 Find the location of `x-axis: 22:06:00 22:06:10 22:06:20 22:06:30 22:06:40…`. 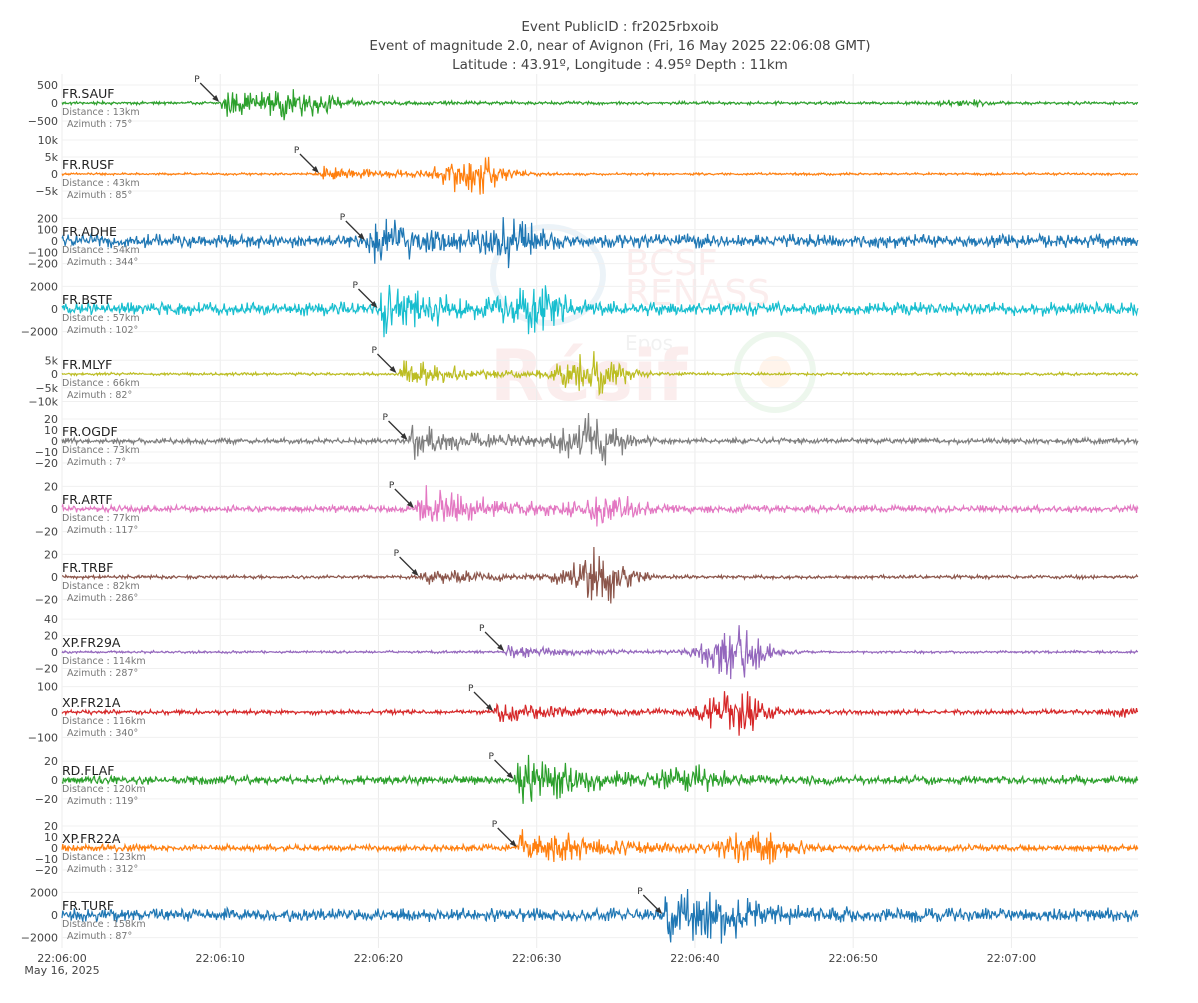

x-axis: 22:06:00 22:06:10 22:06:20 22:06:30 22:06:40… is located at coordinates (530, 964).